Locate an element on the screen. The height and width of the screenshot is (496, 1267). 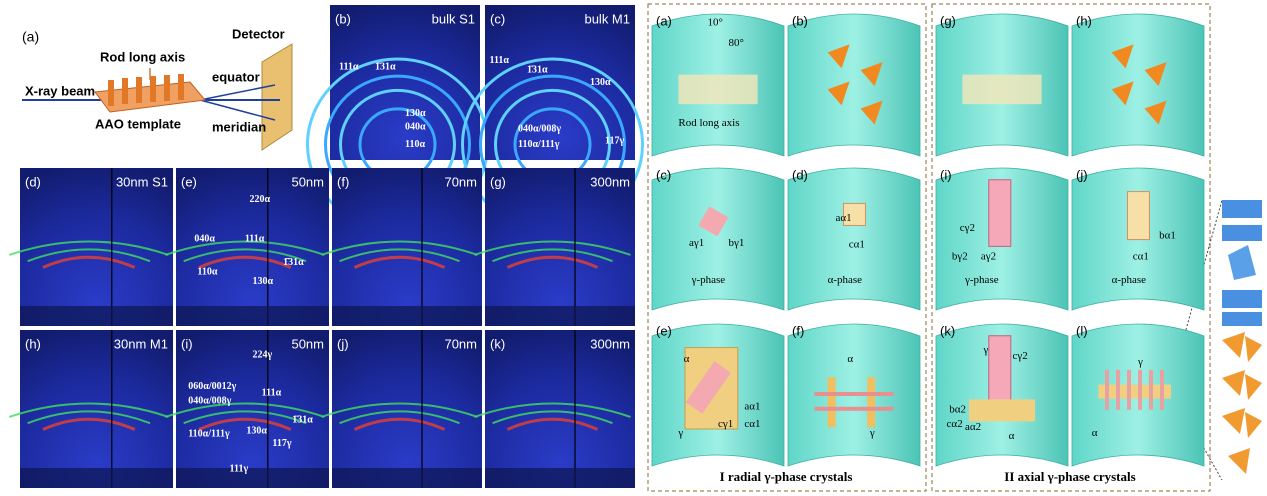
beam is located at coordinates (237, 110).